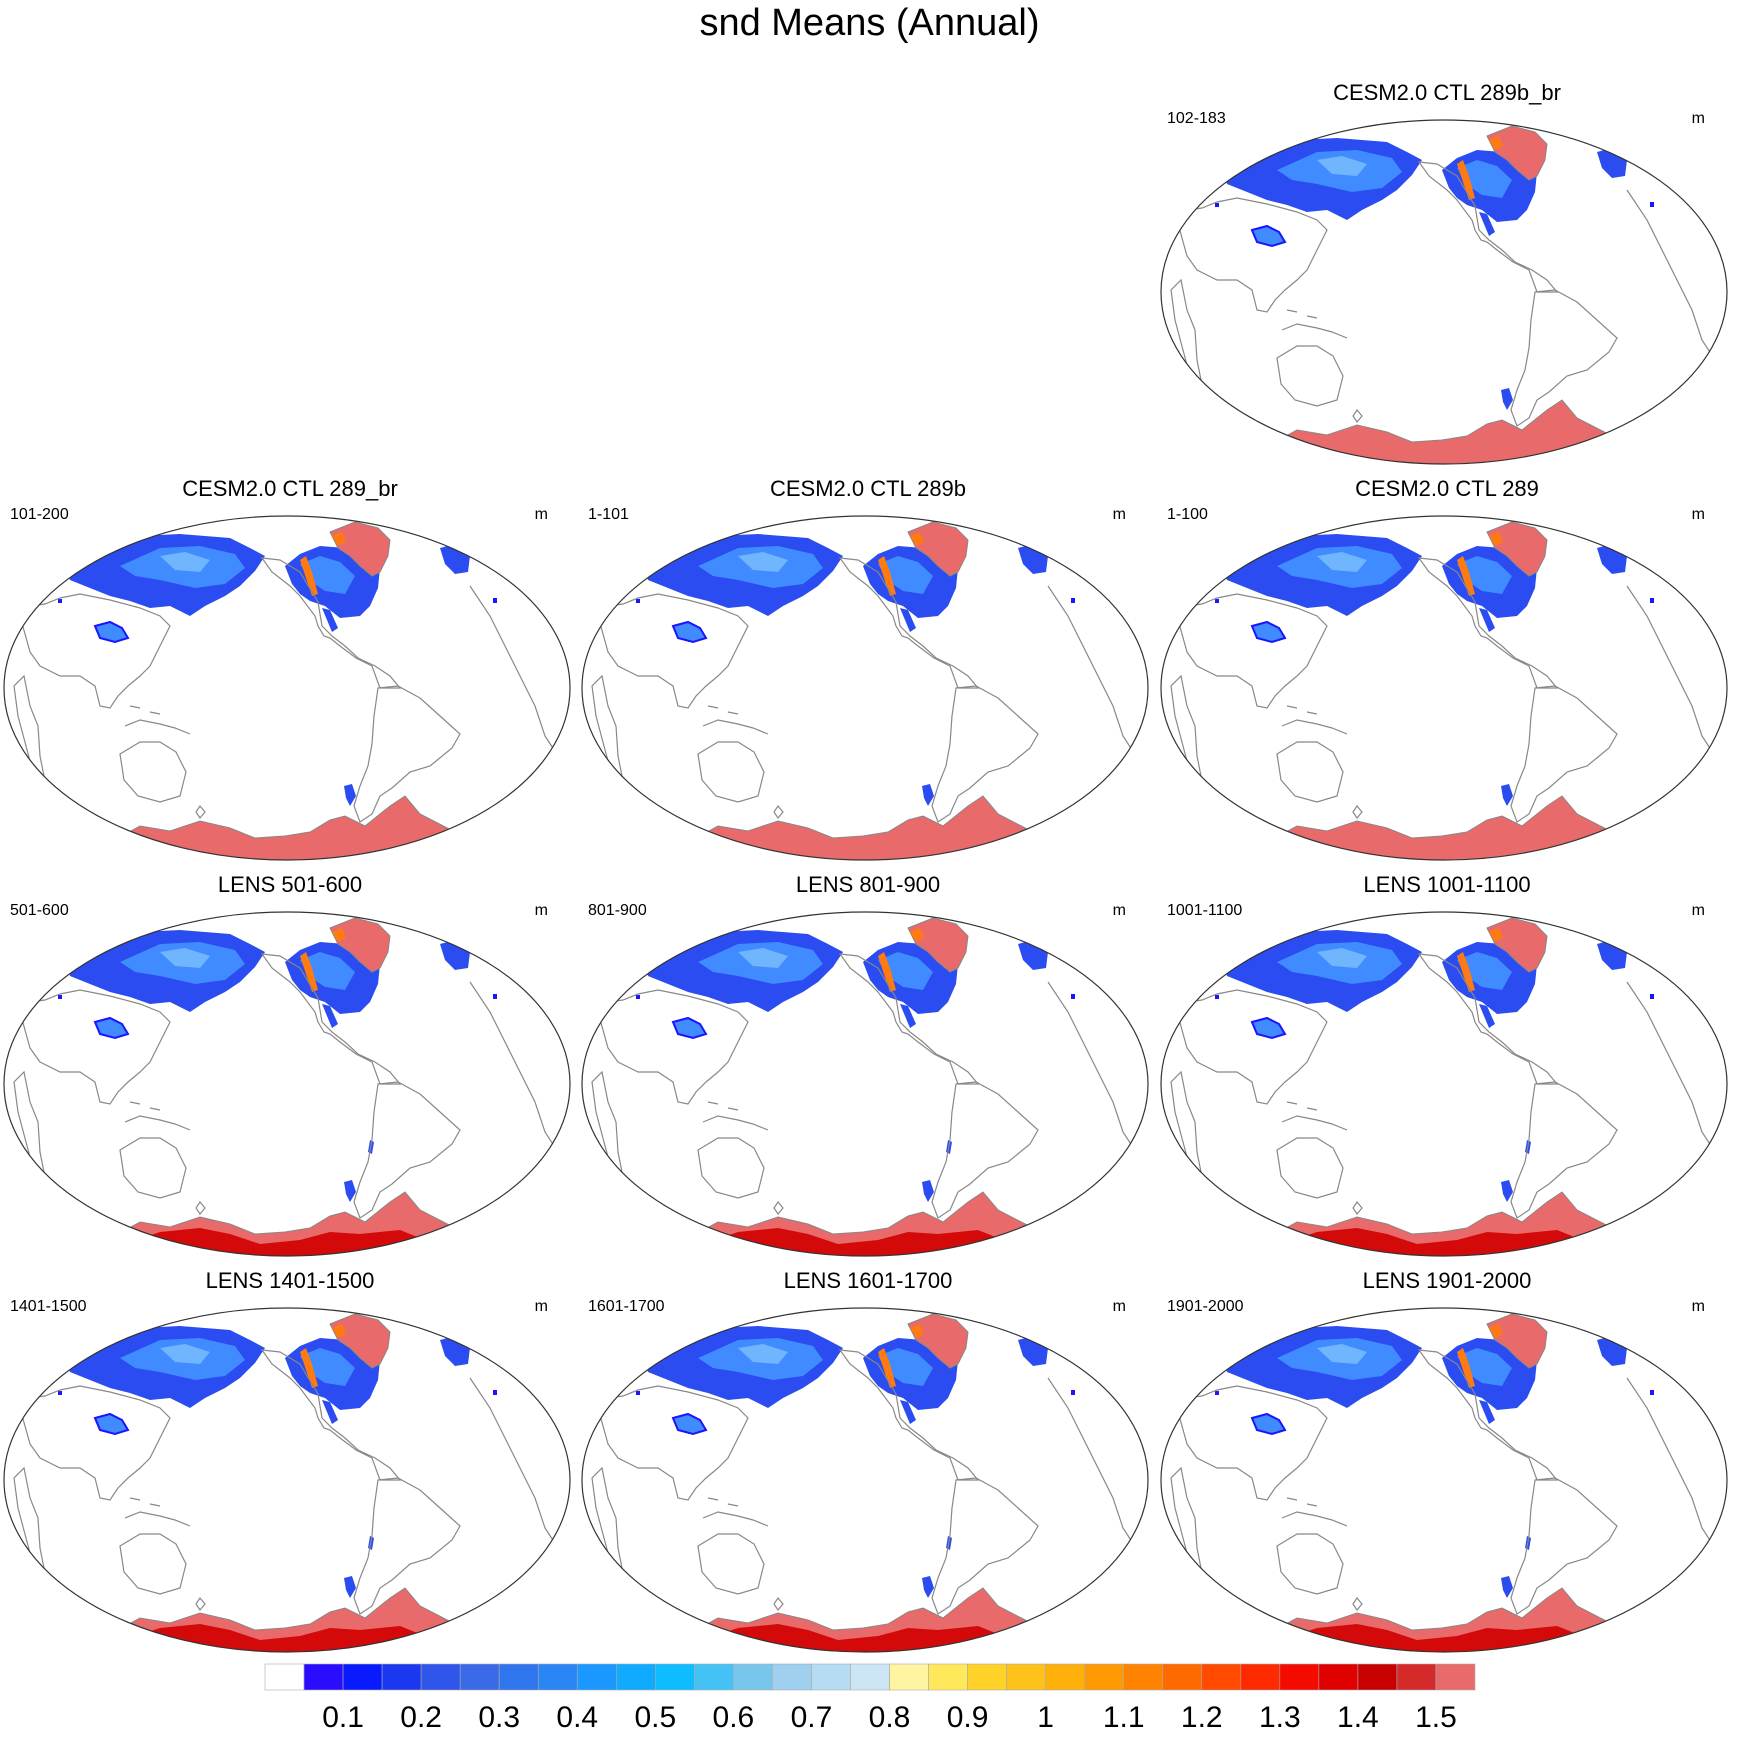 The width and height of the screenshot is (1739, 1738). I want to click on map-panel-lens-1001-1100: LENS 1001-1100 1001-1100 m, so click(1447, 1064).